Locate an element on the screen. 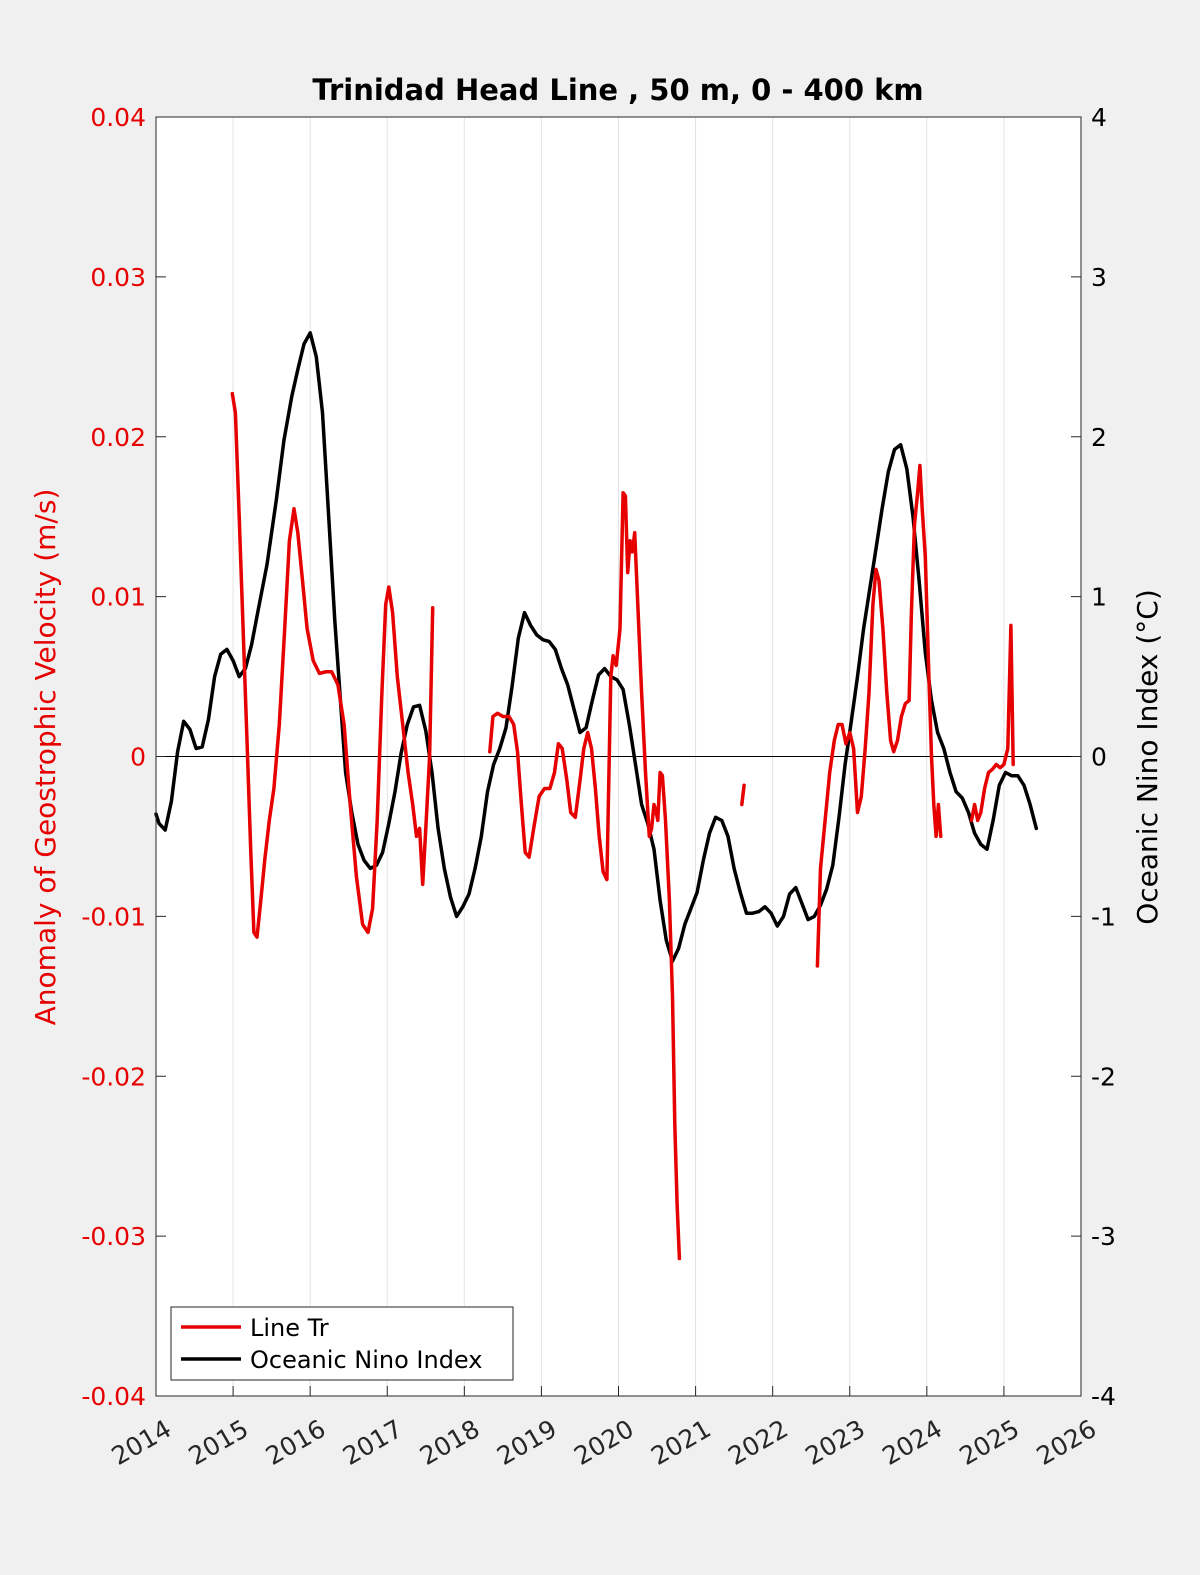 This screenshot has height=1575, width=1200. left-y-tick-label: 0.01 is located at coordinates (118, 597).